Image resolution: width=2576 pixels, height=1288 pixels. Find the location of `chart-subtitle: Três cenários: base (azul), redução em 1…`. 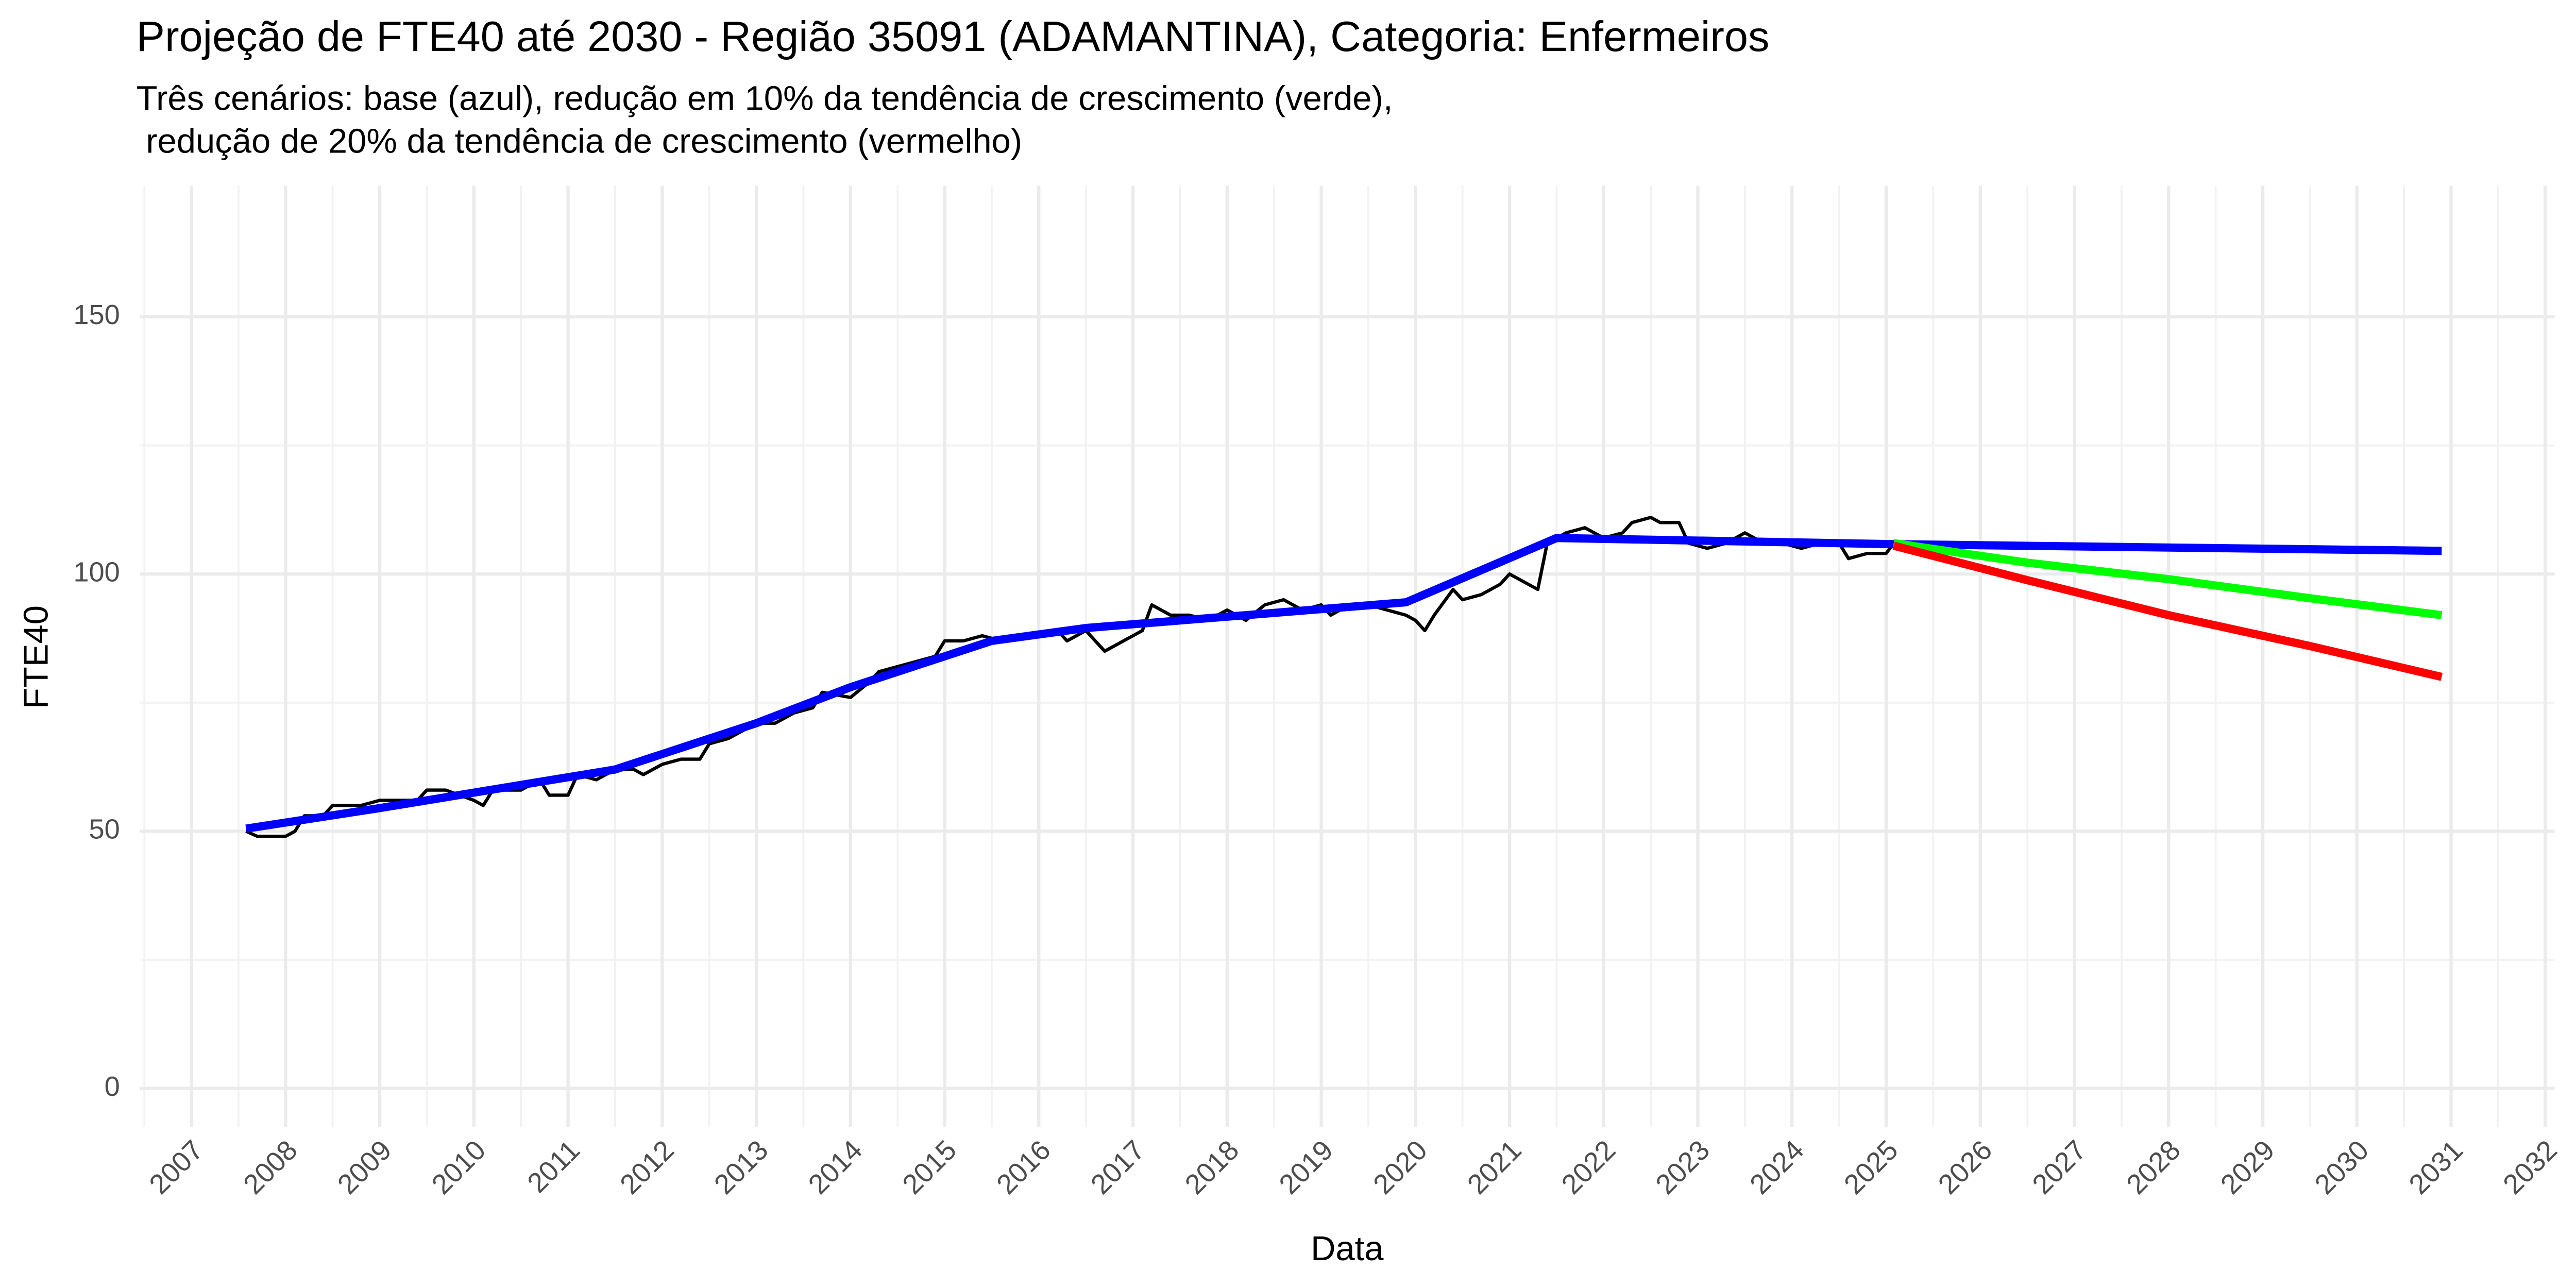

chart-subtitle: Três cenários: base (azul), redução em 1… is located at coordinates (765, 98).